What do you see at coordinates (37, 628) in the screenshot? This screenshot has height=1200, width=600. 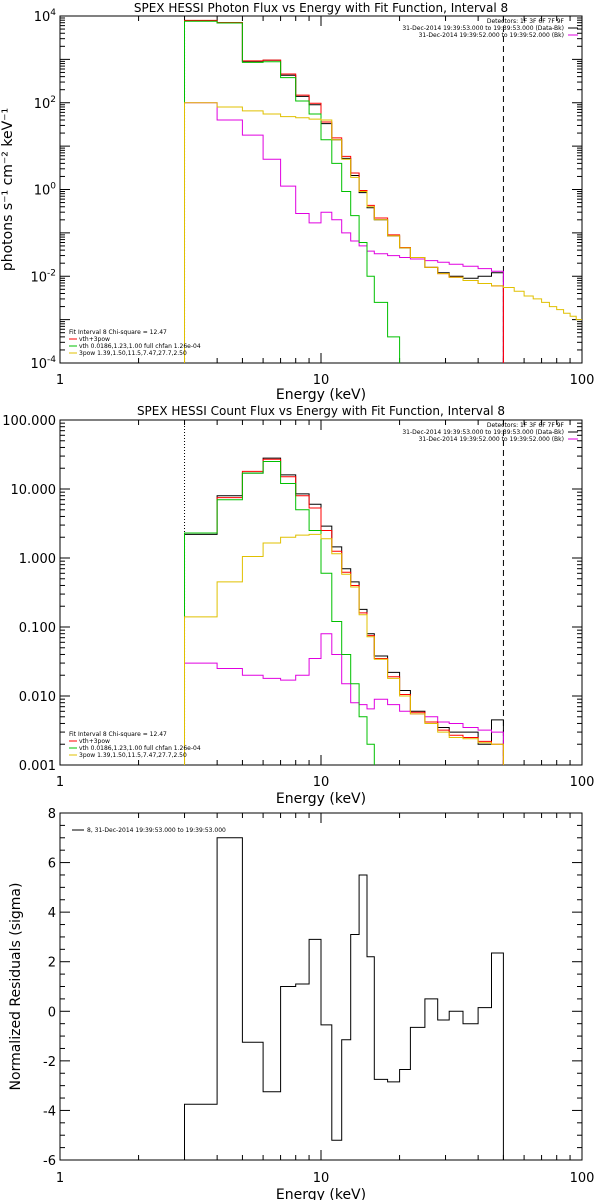 I see `y-tick-label: 0.100` at bounding box center [37, 628].